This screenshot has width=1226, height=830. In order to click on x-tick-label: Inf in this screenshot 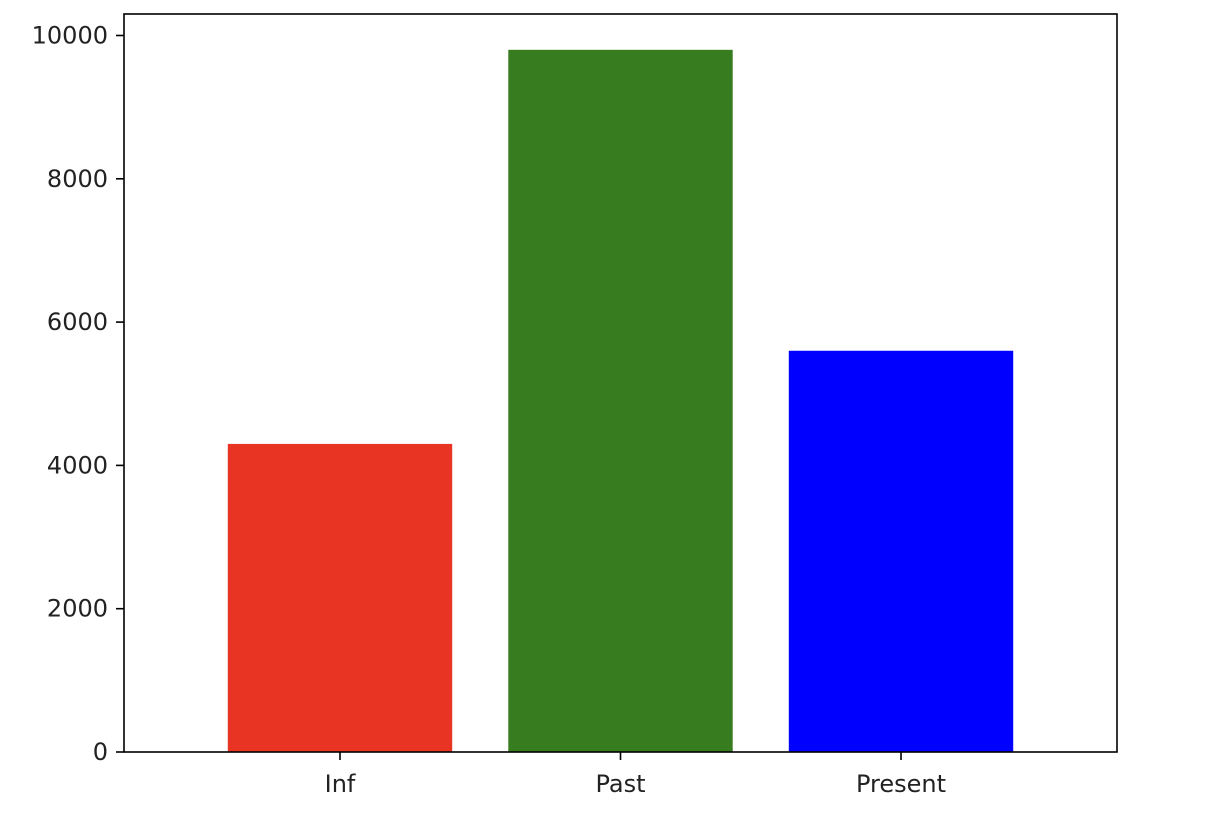, I will do `click(340, 784)`.